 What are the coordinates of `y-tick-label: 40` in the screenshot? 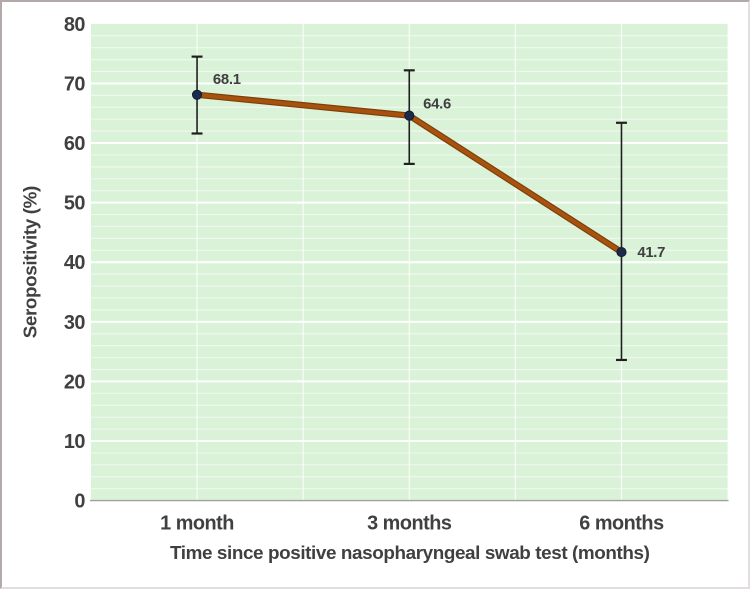 It's located at (75, 263).